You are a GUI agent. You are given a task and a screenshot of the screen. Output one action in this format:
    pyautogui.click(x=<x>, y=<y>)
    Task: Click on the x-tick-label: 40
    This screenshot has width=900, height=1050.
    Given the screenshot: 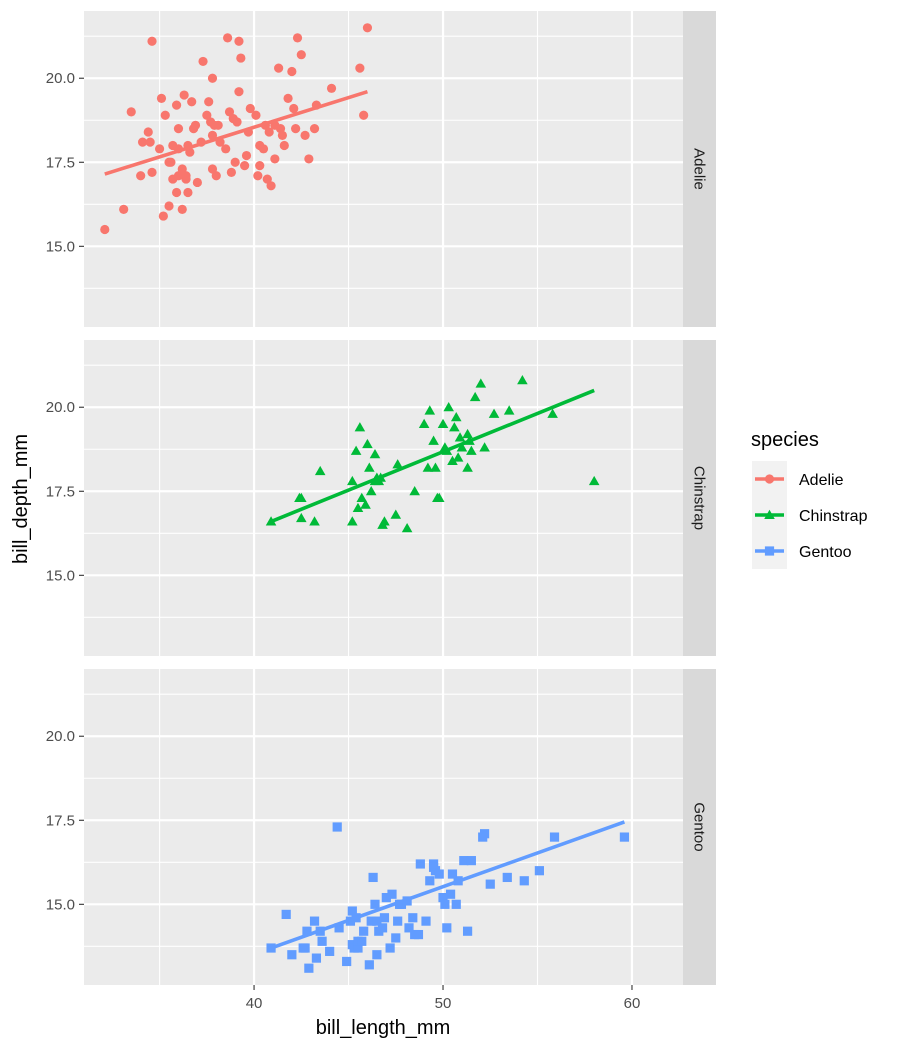 What is the action you would take?
    pyautogui.click(x=254, y=1003)
    